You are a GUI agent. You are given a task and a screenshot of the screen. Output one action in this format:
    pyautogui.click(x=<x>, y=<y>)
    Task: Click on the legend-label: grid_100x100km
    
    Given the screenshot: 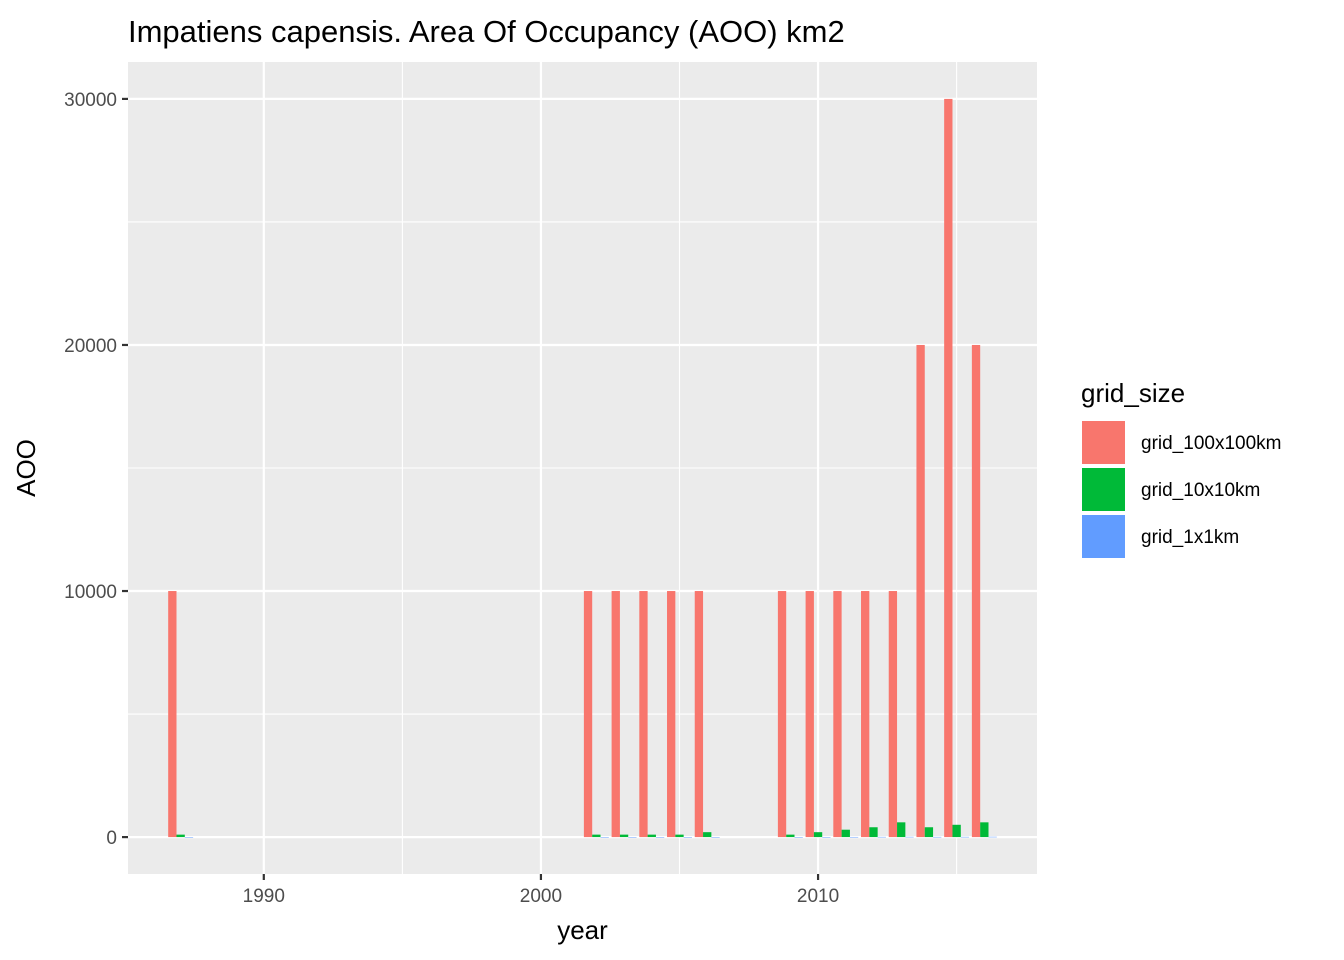 What is the action you would take?
    pyautogui.click(x=1211, y=443)
    